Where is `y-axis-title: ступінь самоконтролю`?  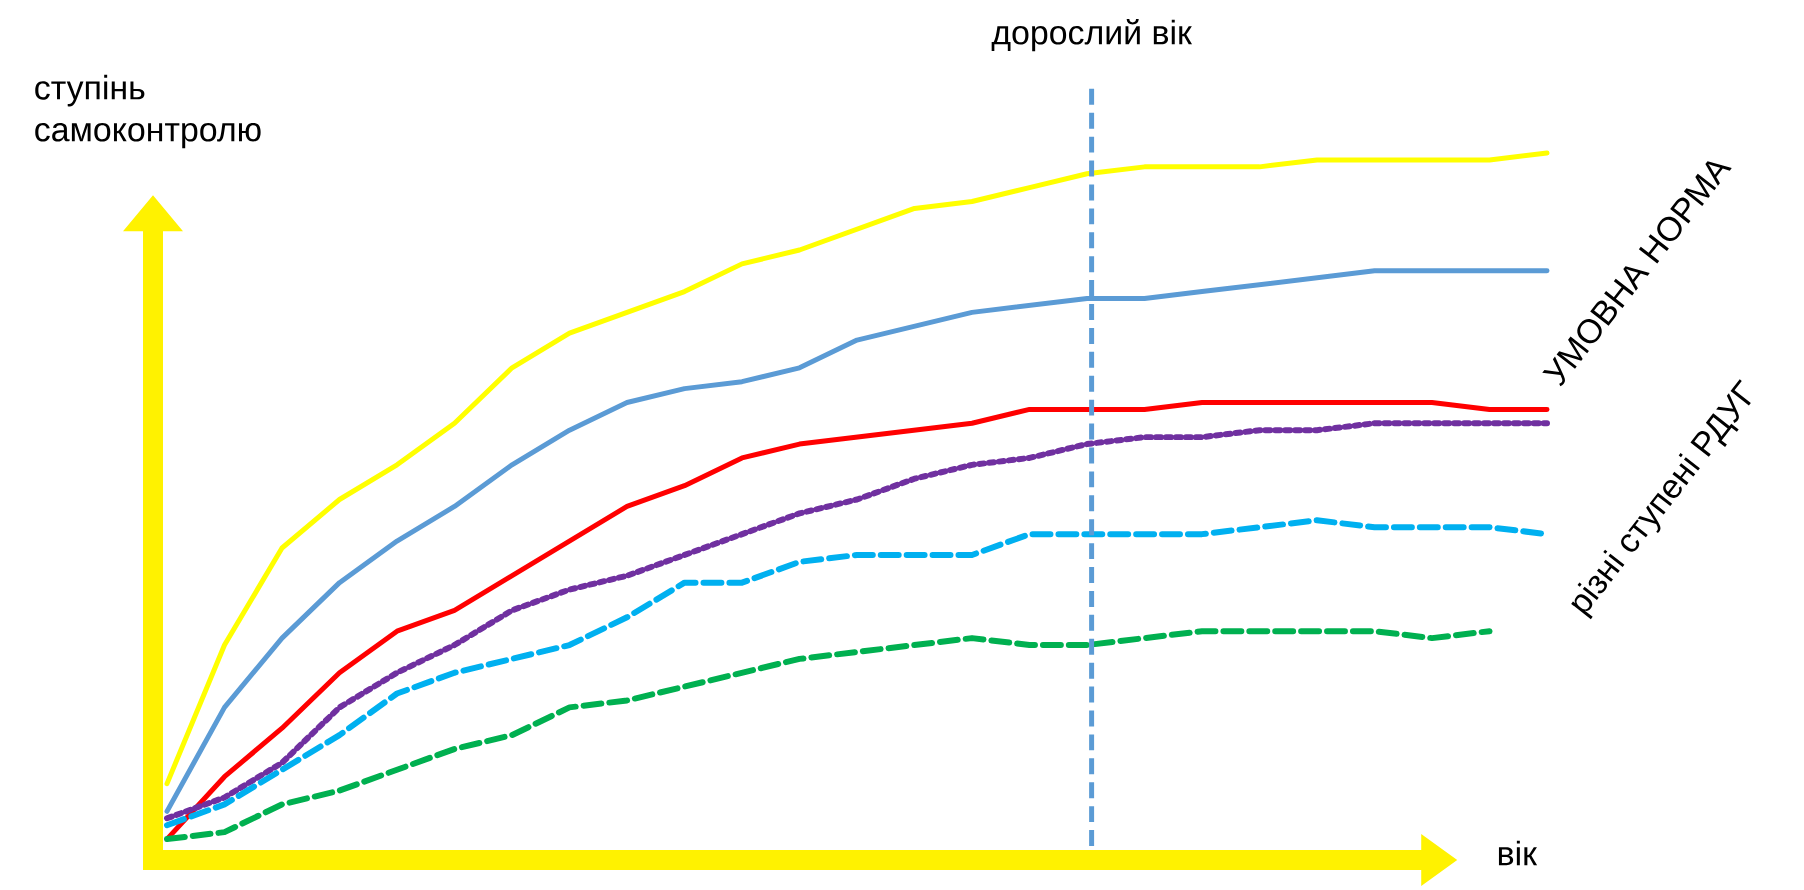 y-axis-title: ступінь самоконтролю is located at coordinates (148, 111).